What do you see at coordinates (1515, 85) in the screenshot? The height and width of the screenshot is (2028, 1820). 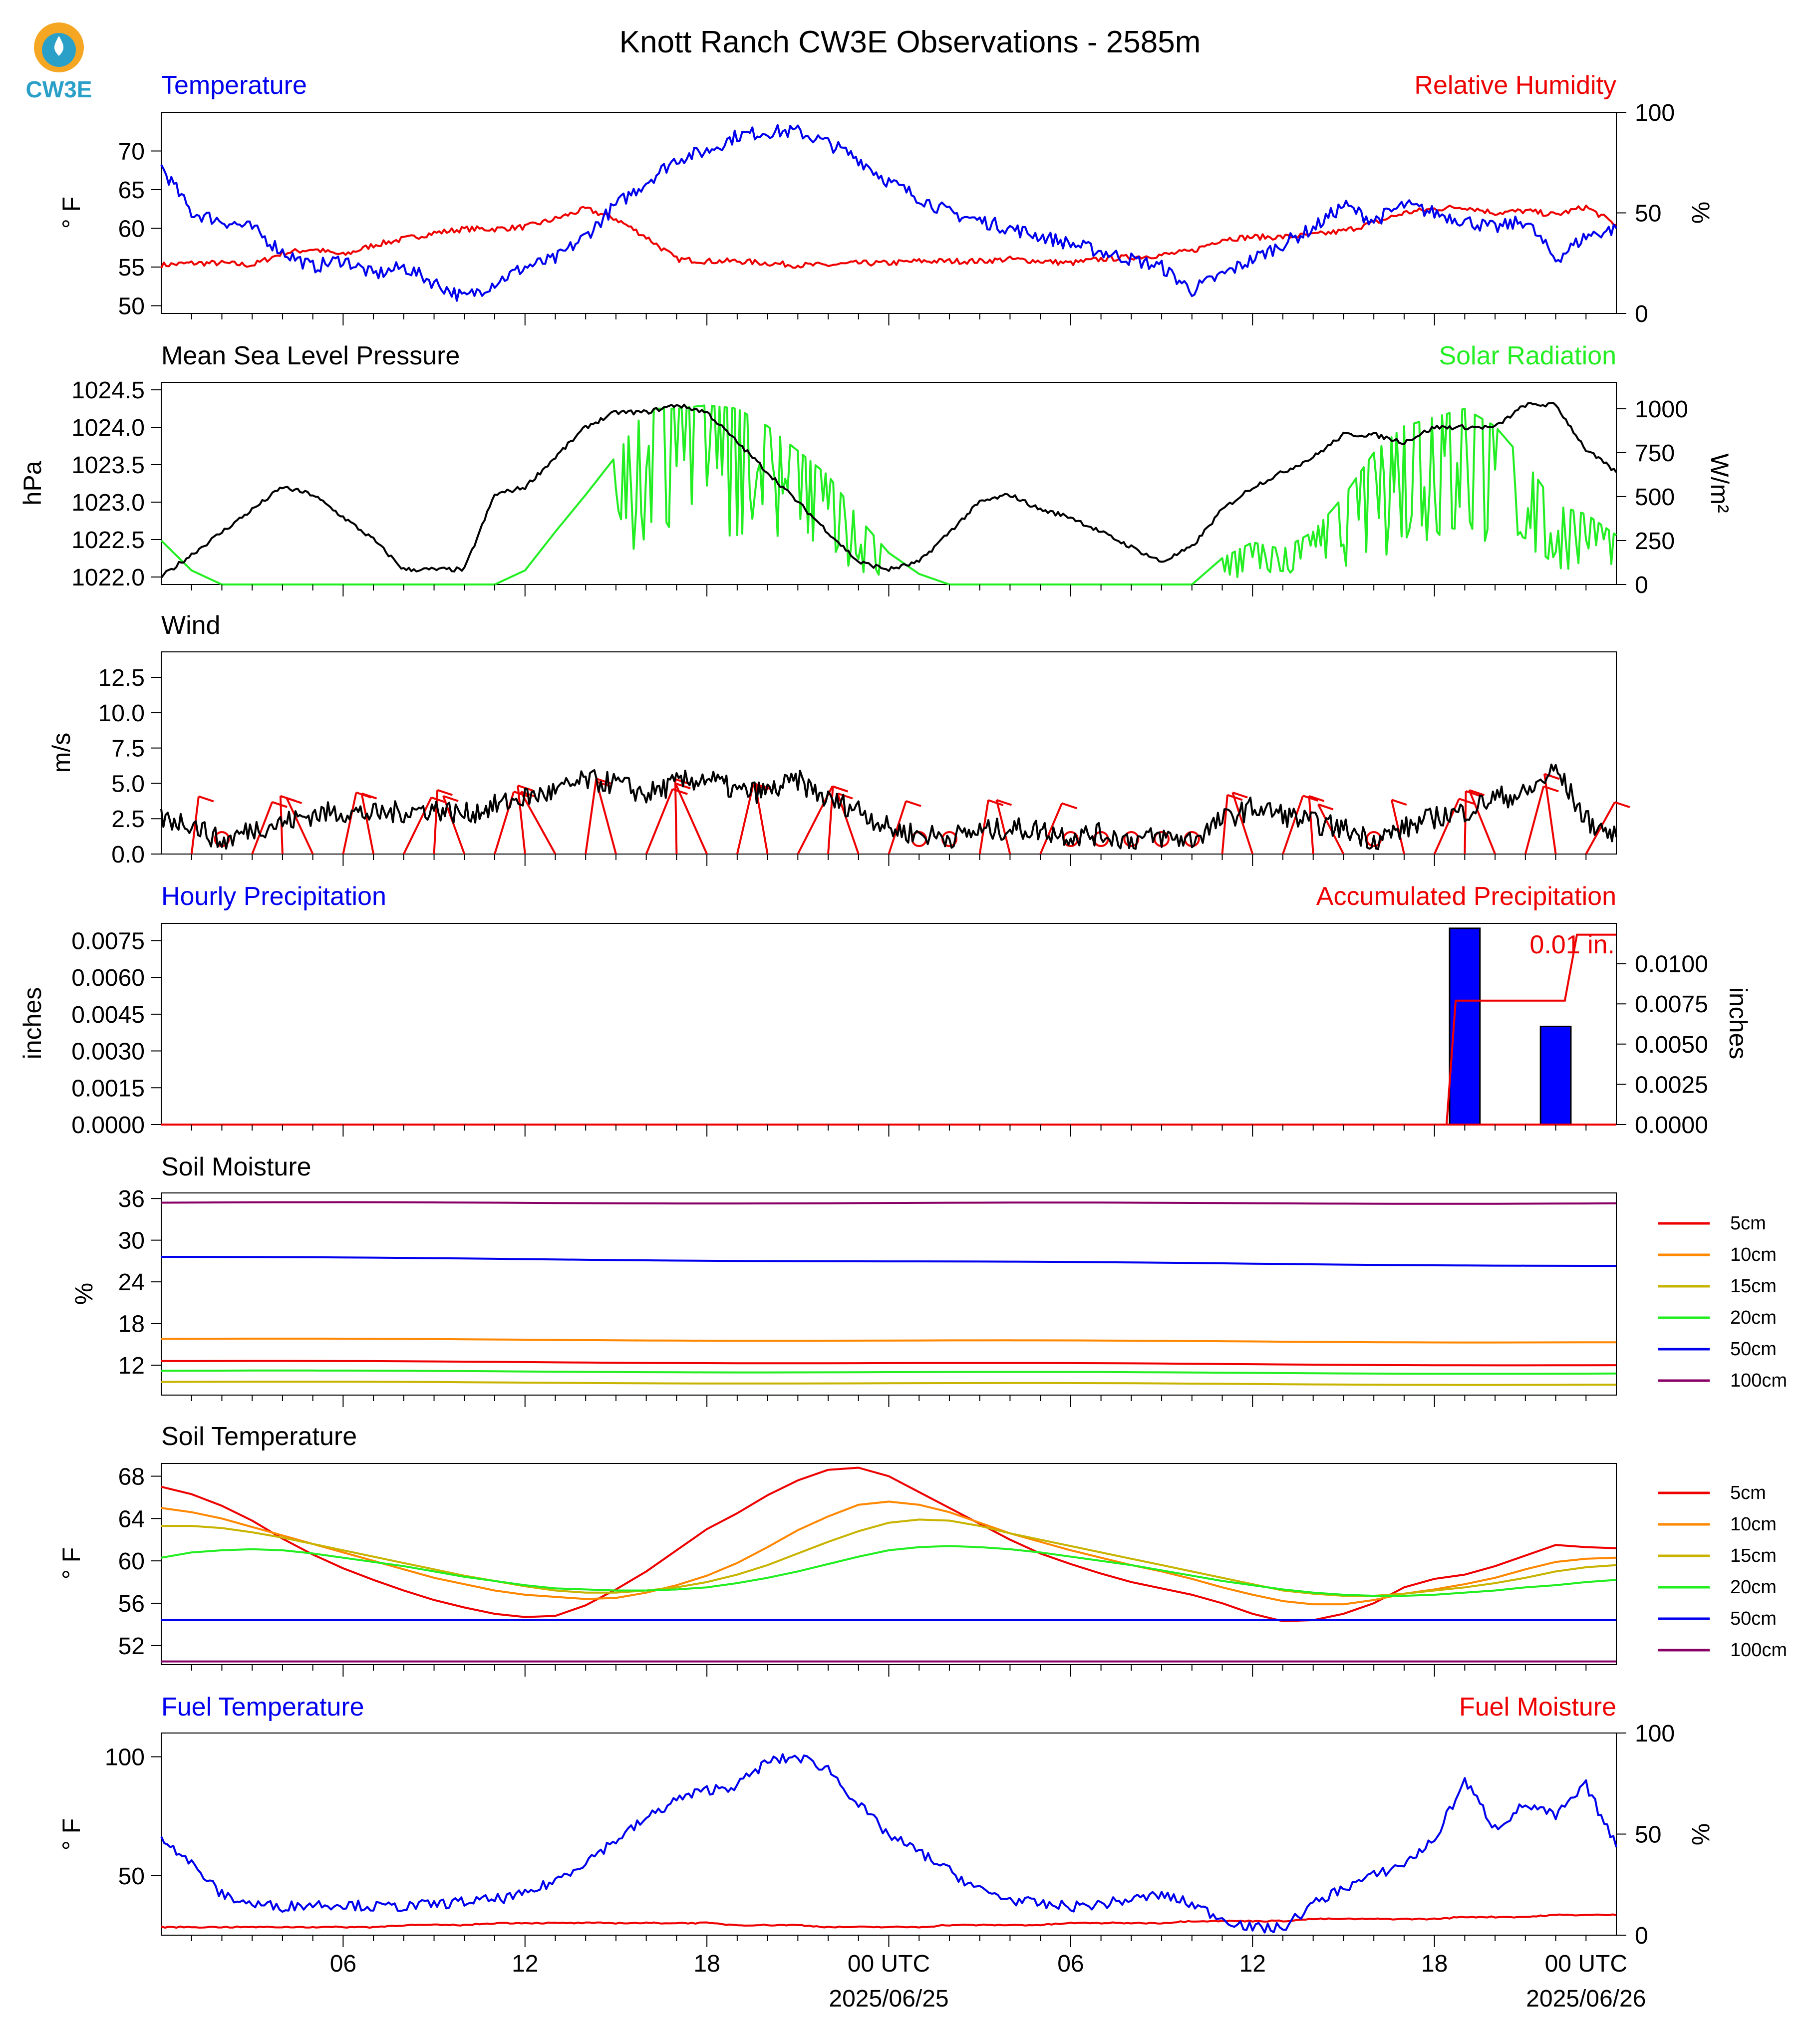 I see `humidity-title: Relative Humidity` at bounding box center [1515, 85].